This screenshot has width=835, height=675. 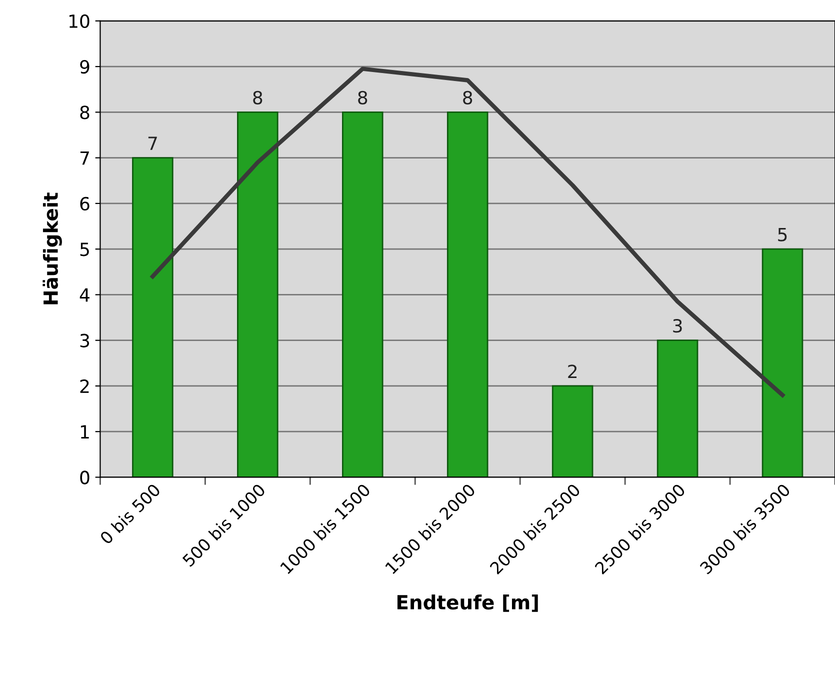 I want to click on data-label: 5, so click(x=782, y=235).